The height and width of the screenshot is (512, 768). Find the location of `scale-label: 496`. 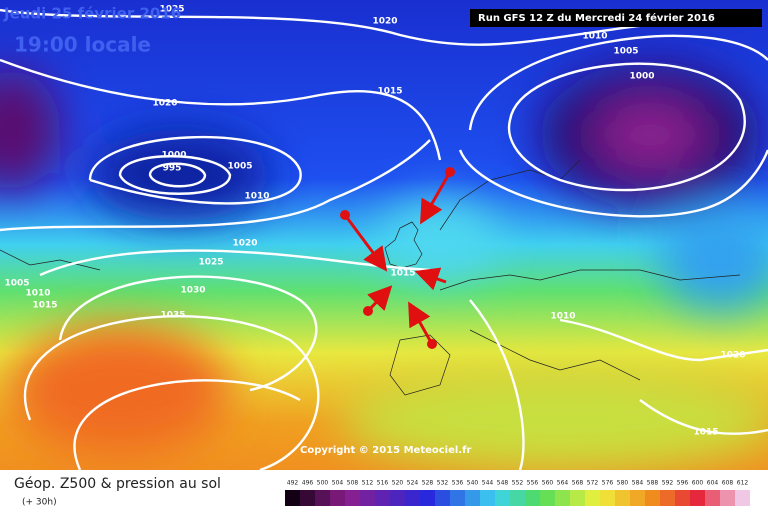

scale-label: 496 is located at coordinates (308, 483).